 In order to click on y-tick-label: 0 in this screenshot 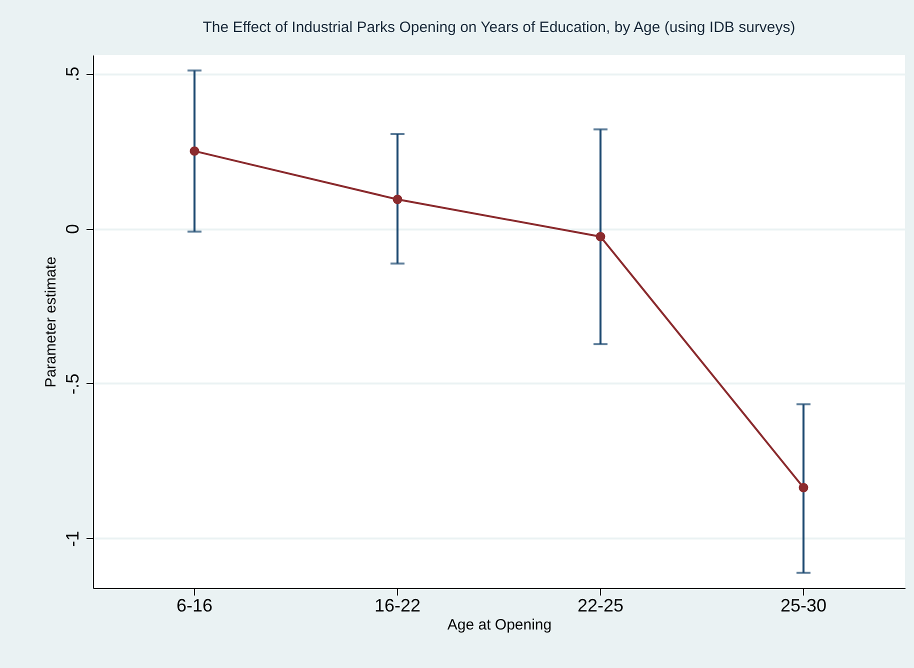, I will do `click(72, 229)`.